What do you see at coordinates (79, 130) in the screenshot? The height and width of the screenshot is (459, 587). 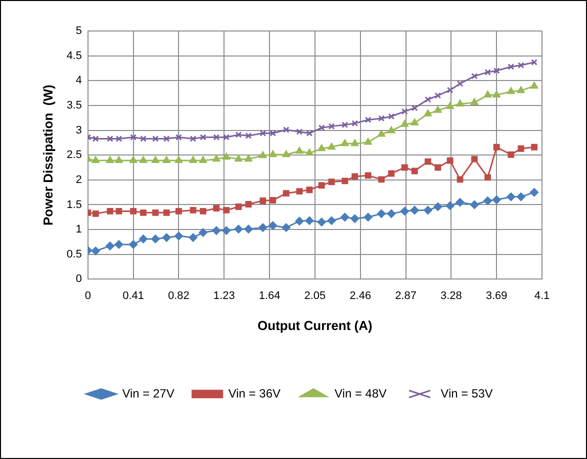 I see `y-tick-label: 3` at bounding box center [79, 130].